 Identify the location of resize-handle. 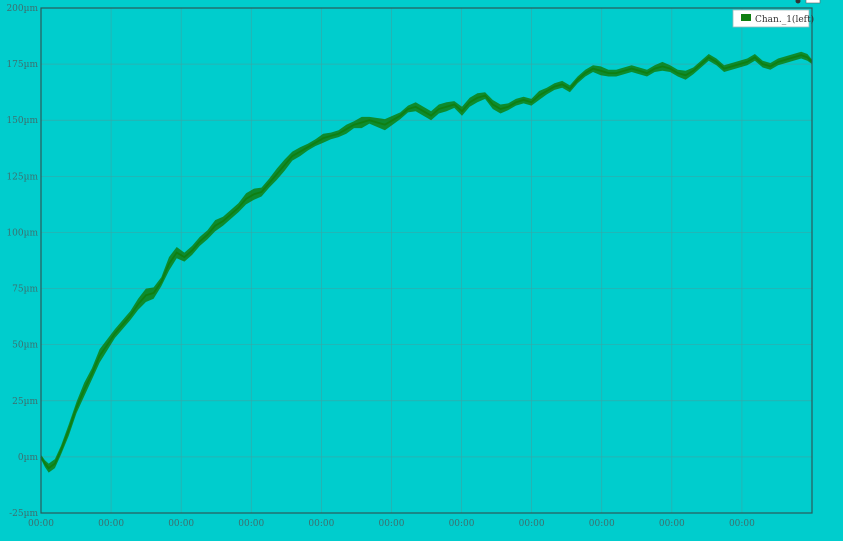
(808, 2).